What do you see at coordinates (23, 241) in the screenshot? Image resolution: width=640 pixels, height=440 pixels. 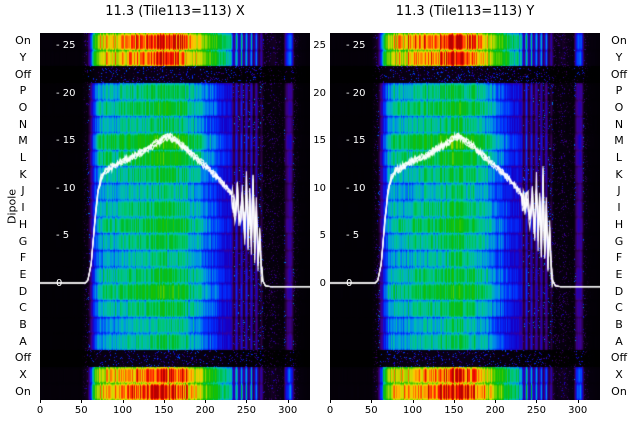 I see `dipole-label-left-12: G` at bounding box center [23, 241].